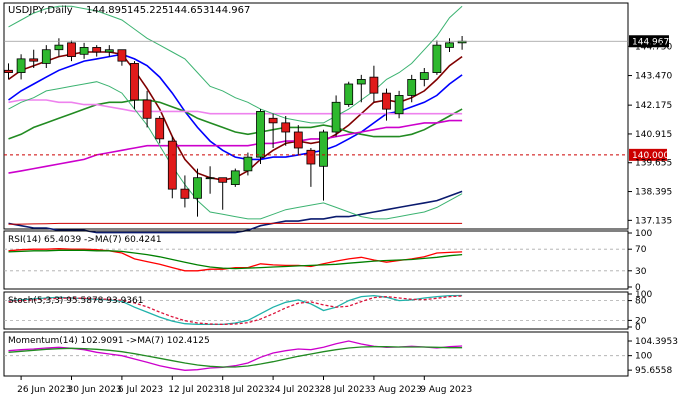 The width and height of the screenshot is (700, 400). I want to click on chart-title: USDJPY,Daily, so click(40, 10).